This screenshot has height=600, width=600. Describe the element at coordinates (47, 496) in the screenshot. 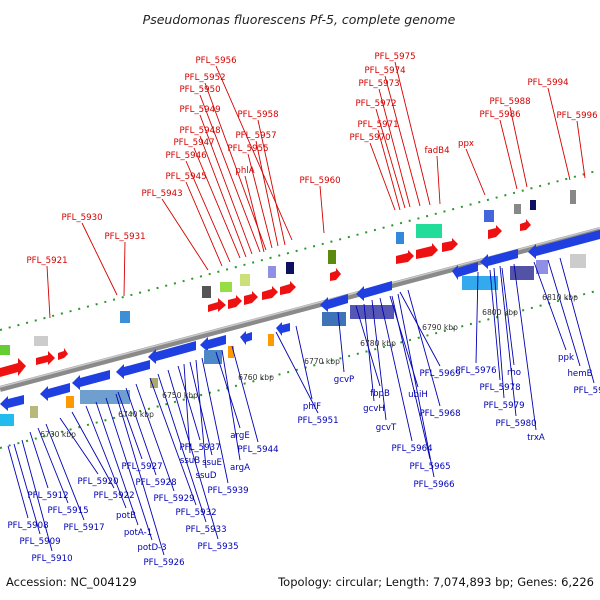

I see `gene-label: PFL_5912` at that location.